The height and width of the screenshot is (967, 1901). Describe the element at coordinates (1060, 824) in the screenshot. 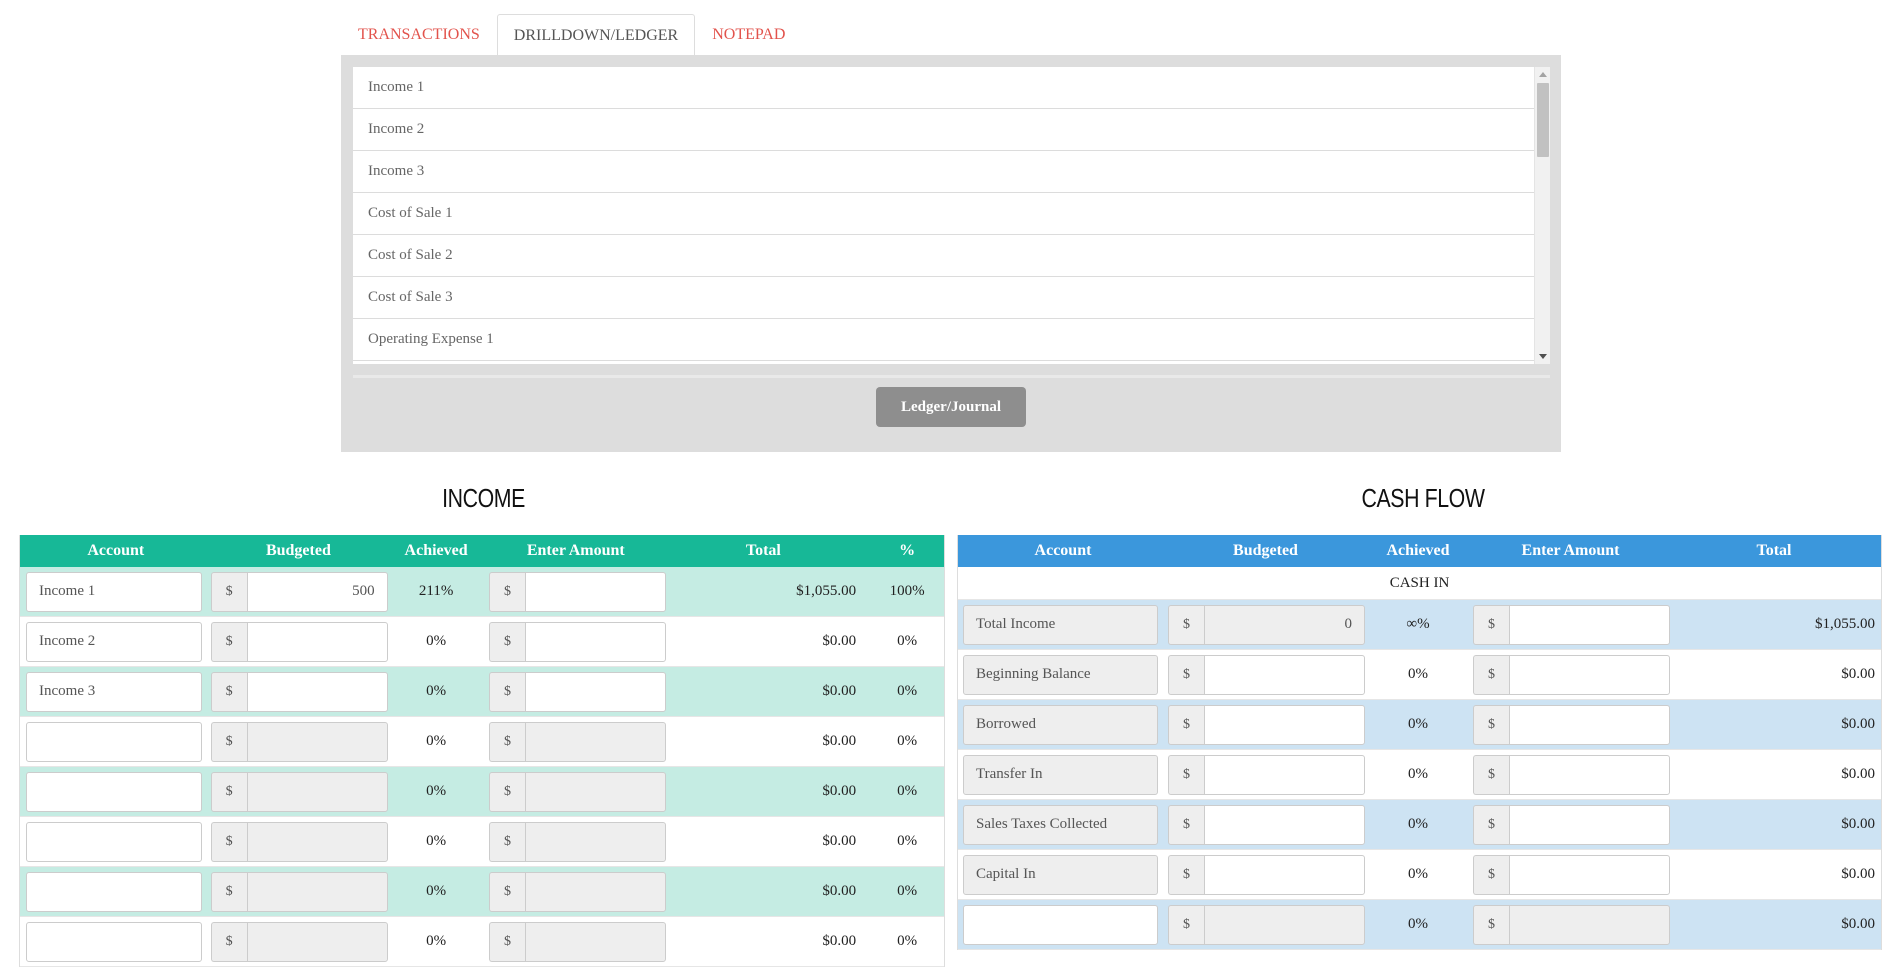

I see `account-field: Sales Taxes Collected` at that location.